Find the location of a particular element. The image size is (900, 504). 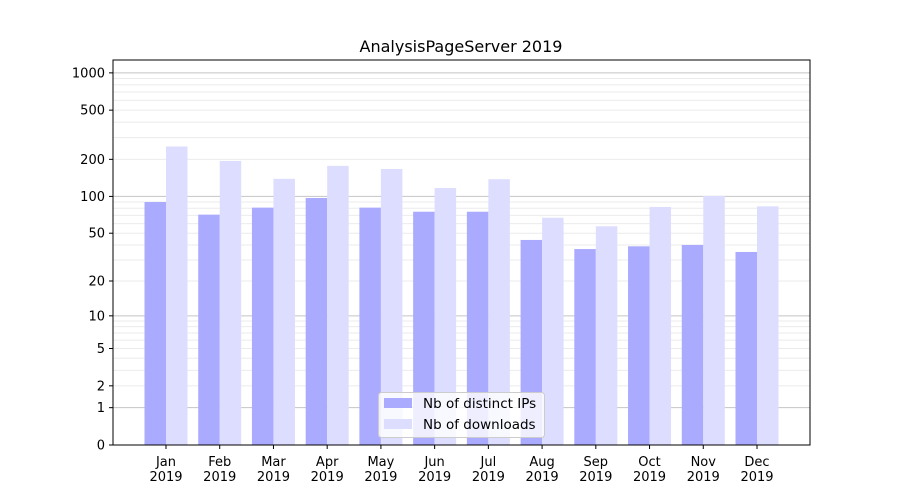

chart-title: AnalysisPageServer 2019 is located at coordinates (461, 46).